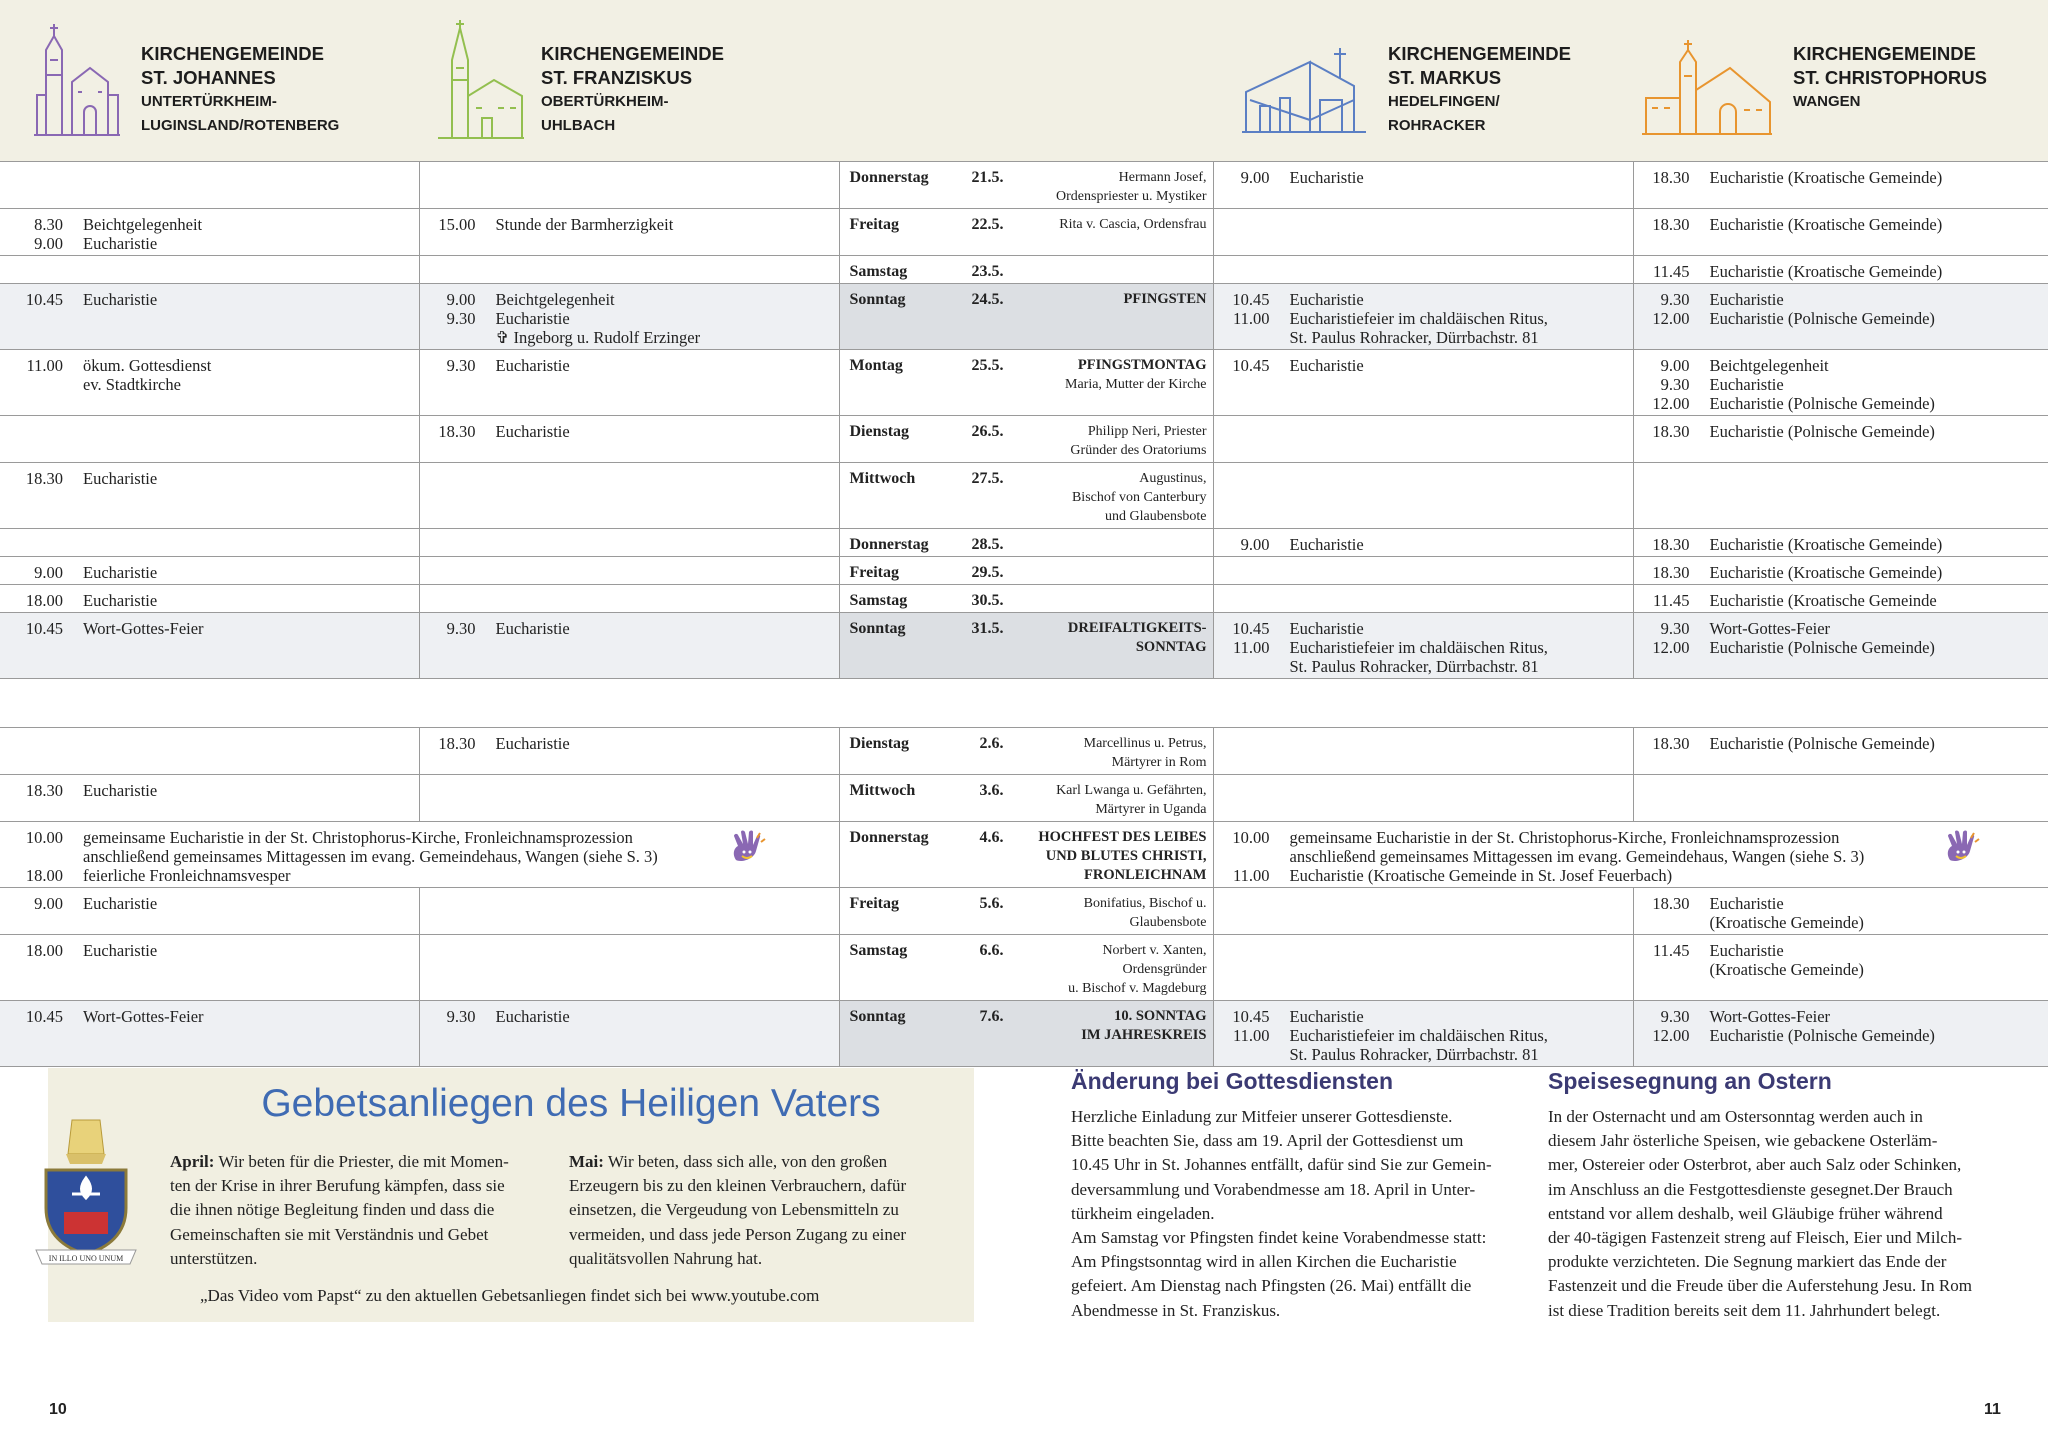 This screenshot has width=2048, height=1448. What do you see at coordinates (1105, 375) in the screenshot?
I see `feast: PFINGSTMONTAG Maria, Mutter der Kirche` at bounding box center [1105, 375].